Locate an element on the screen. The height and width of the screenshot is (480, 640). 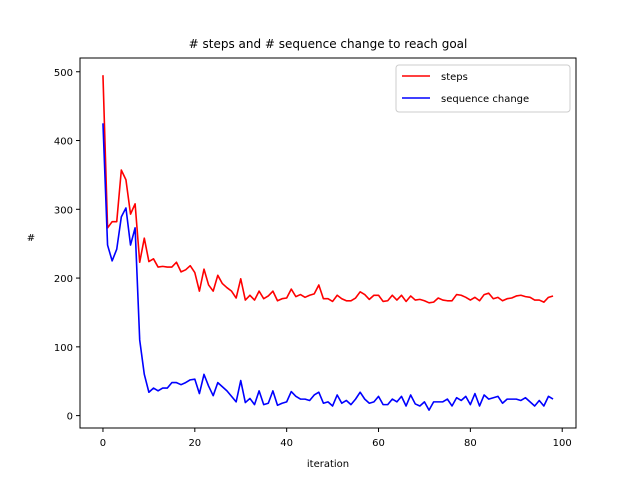
y-tick-label: 400 is located at coordinates (63, 142).